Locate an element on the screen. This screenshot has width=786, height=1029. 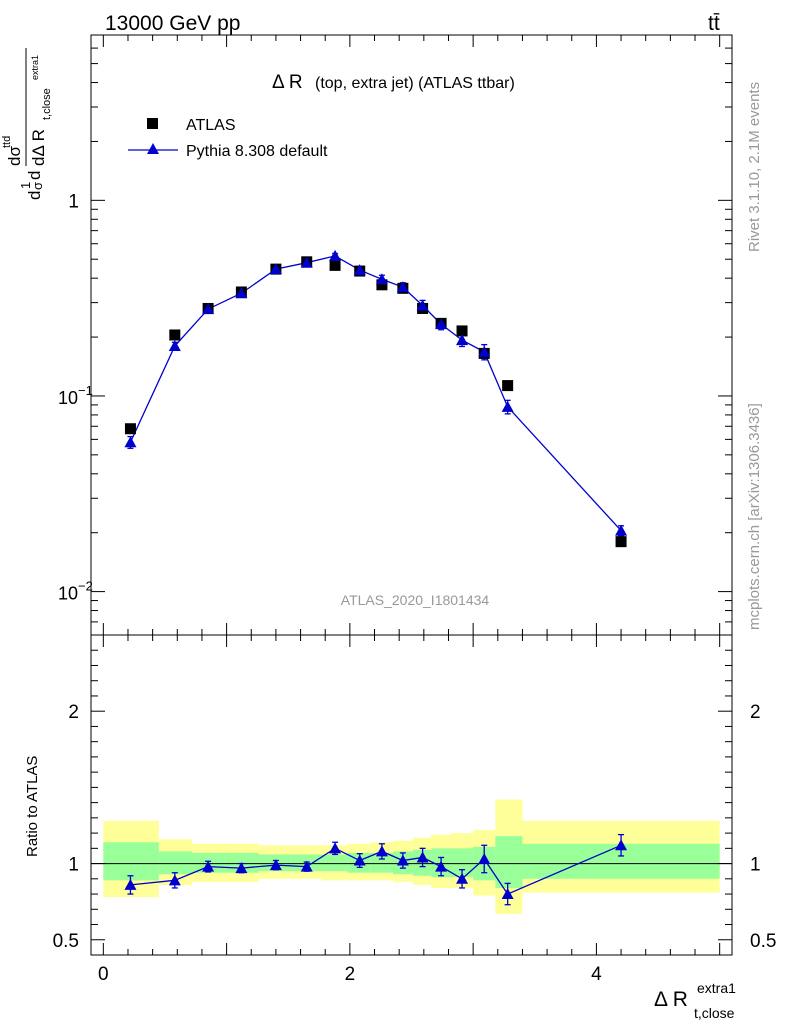
main-y-axis-label: d 1 σ d dσ ttd dΔ R t,close extra1 is located at coordinates (27, 124).